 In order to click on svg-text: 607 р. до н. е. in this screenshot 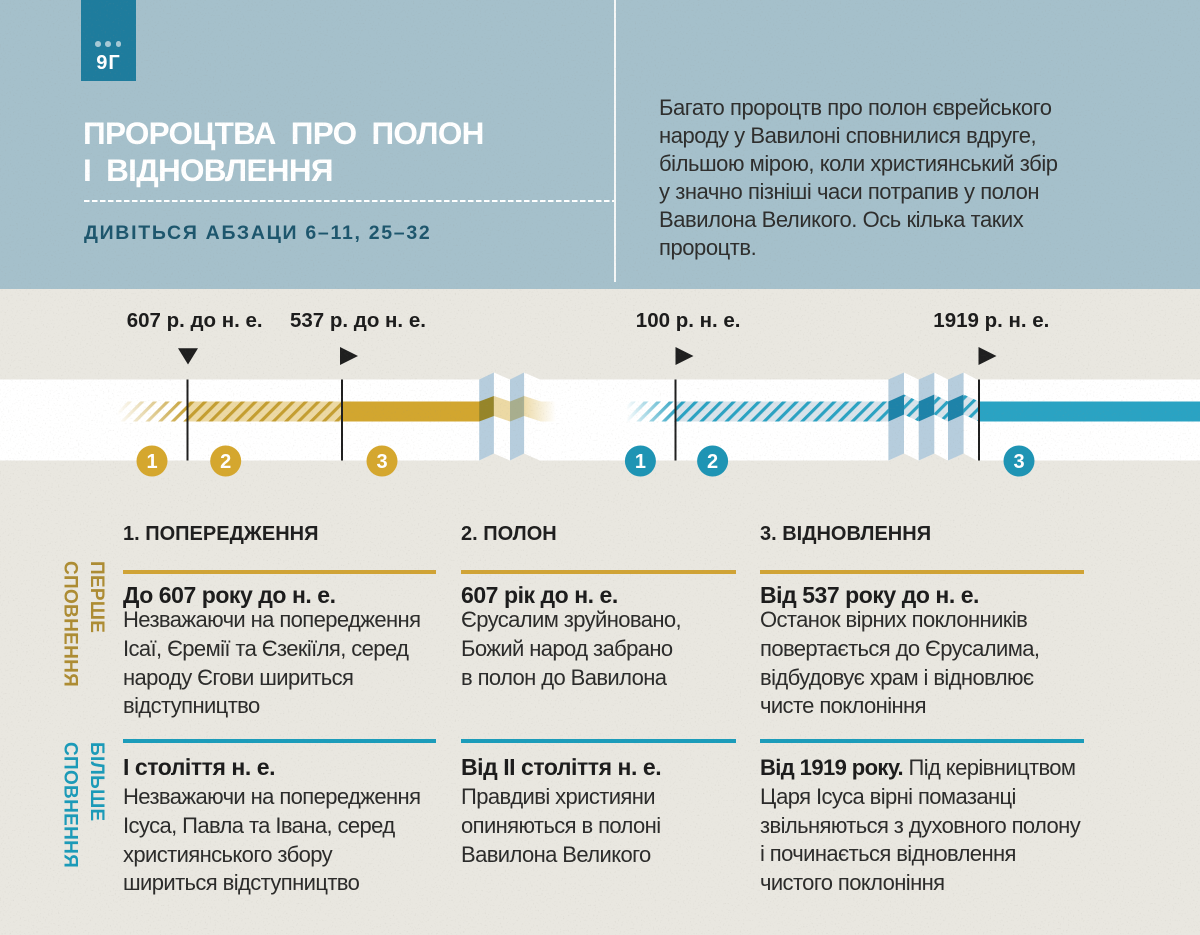, I will do `click(195, 320)`.